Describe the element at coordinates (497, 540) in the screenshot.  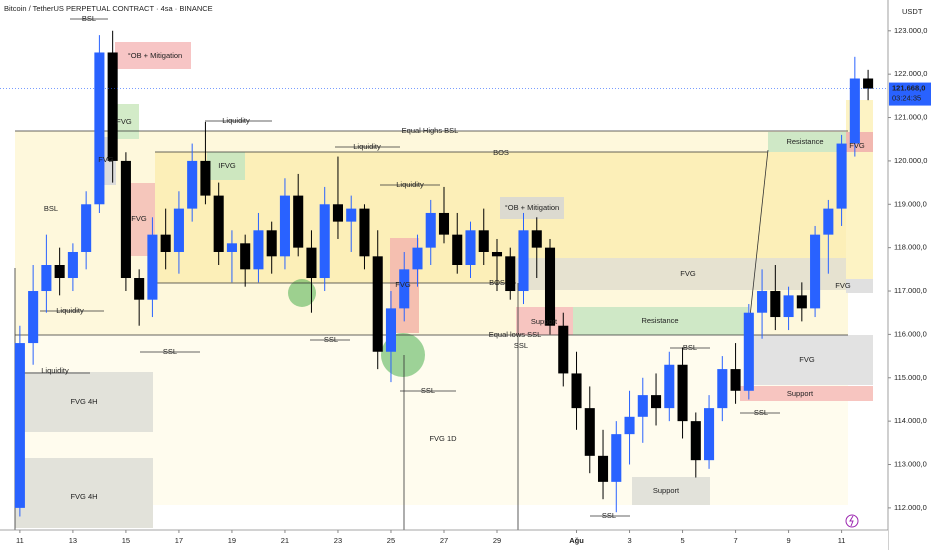
I see `x-tick-label: 29` at that location.